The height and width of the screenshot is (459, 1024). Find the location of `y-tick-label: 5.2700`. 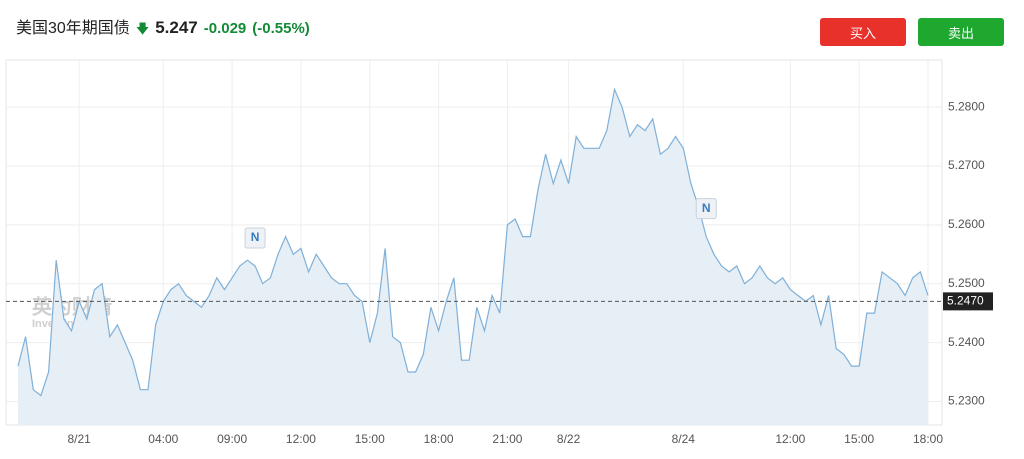

y-tick-label: 5.2700 is located at coordinates (966, 165).